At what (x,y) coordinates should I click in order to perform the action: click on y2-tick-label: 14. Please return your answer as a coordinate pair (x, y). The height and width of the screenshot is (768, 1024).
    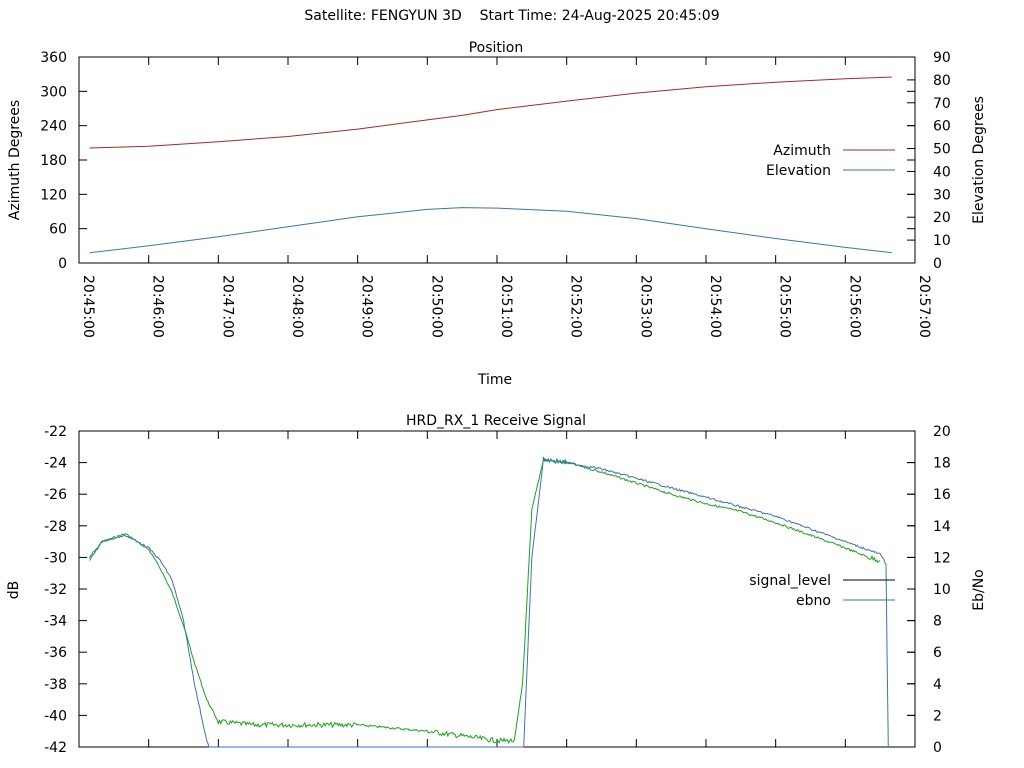
    Looking at the image, I should click on (942, 527).